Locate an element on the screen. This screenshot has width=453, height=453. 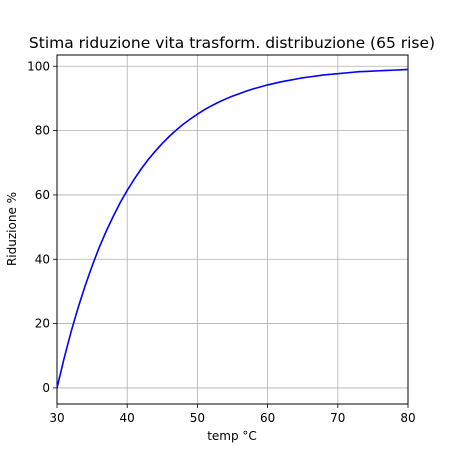
y-tick-label-4: 80 is located at coordinates (42, 131).